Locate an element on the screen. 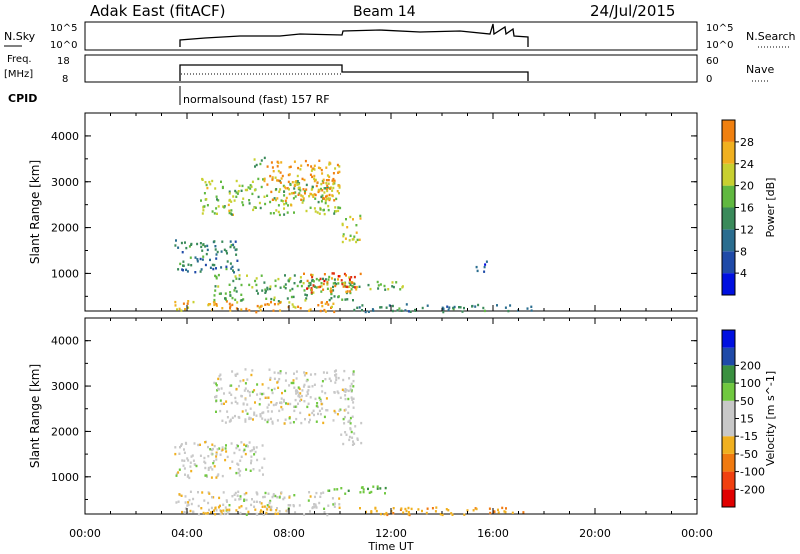  x-tick-label: 12:00 is located at coordinates (391, 533).